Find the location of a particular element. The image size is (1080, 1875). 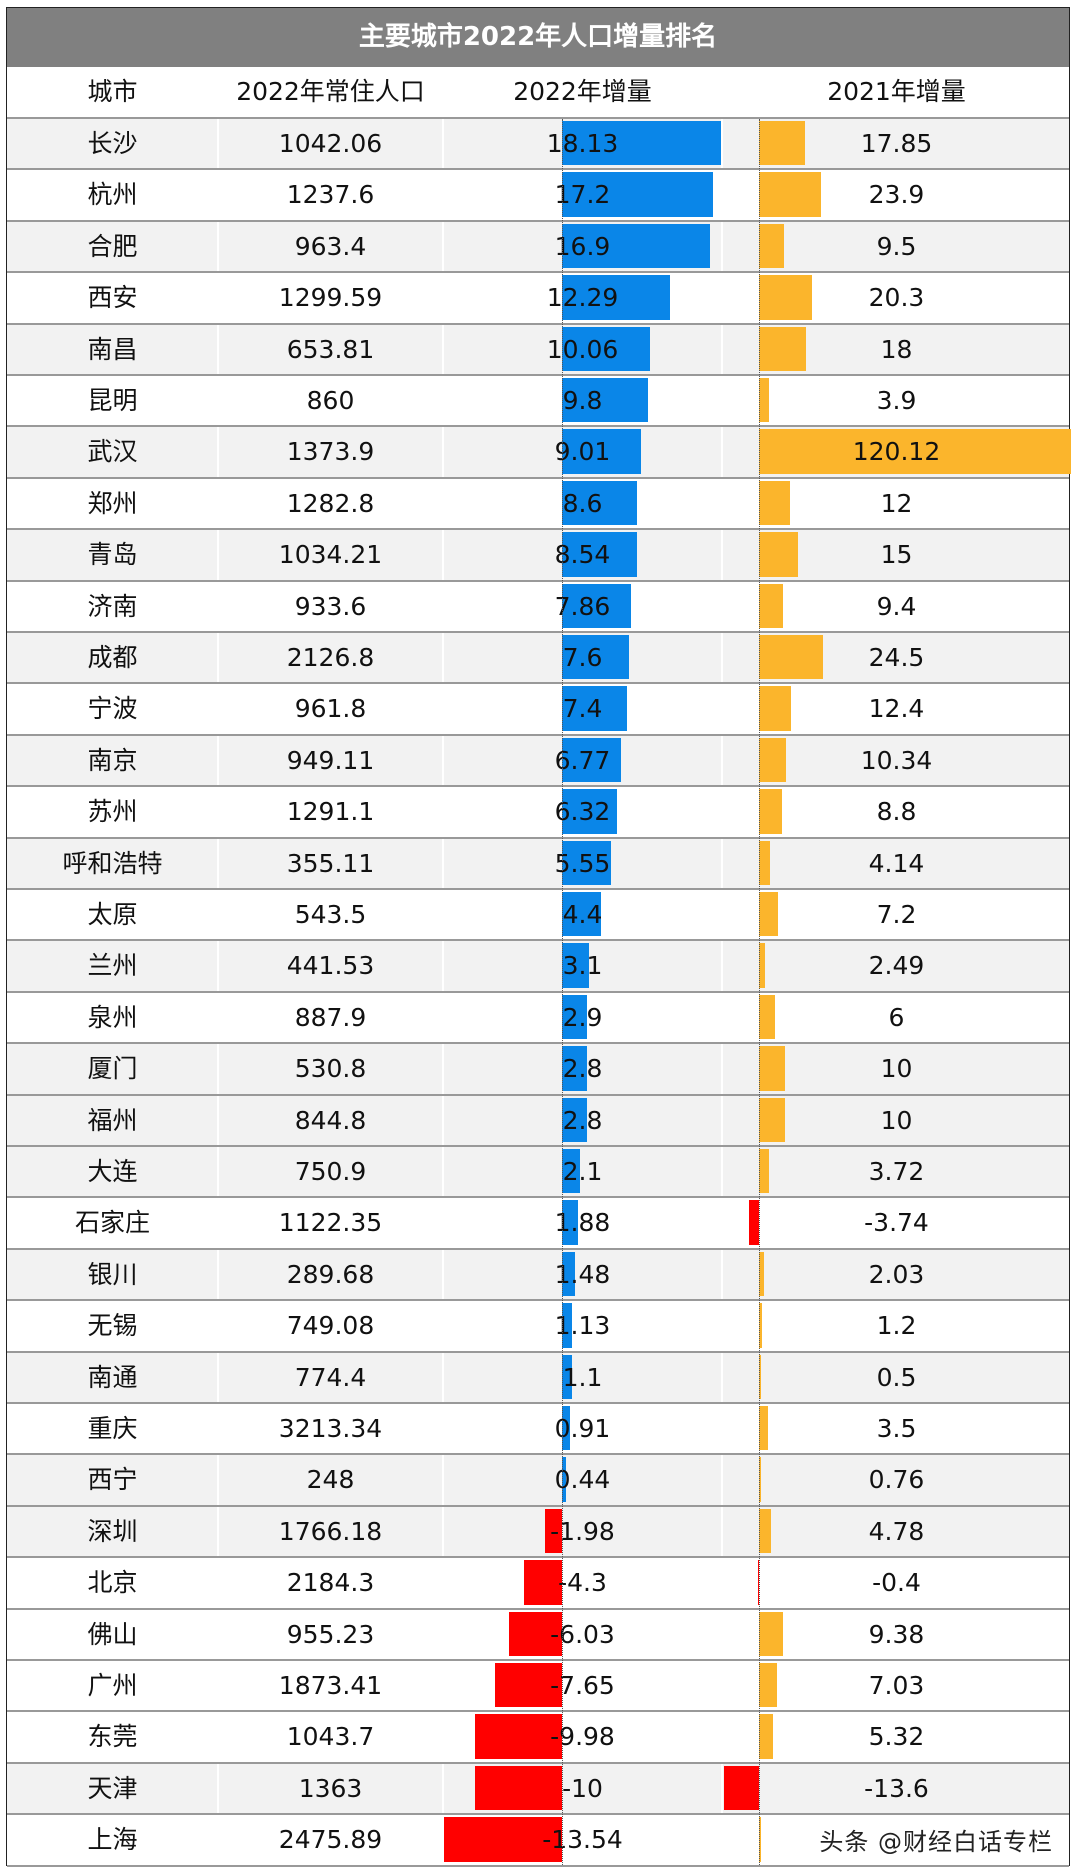

cell-city: 郑州 is located at coordinates (112, 503).